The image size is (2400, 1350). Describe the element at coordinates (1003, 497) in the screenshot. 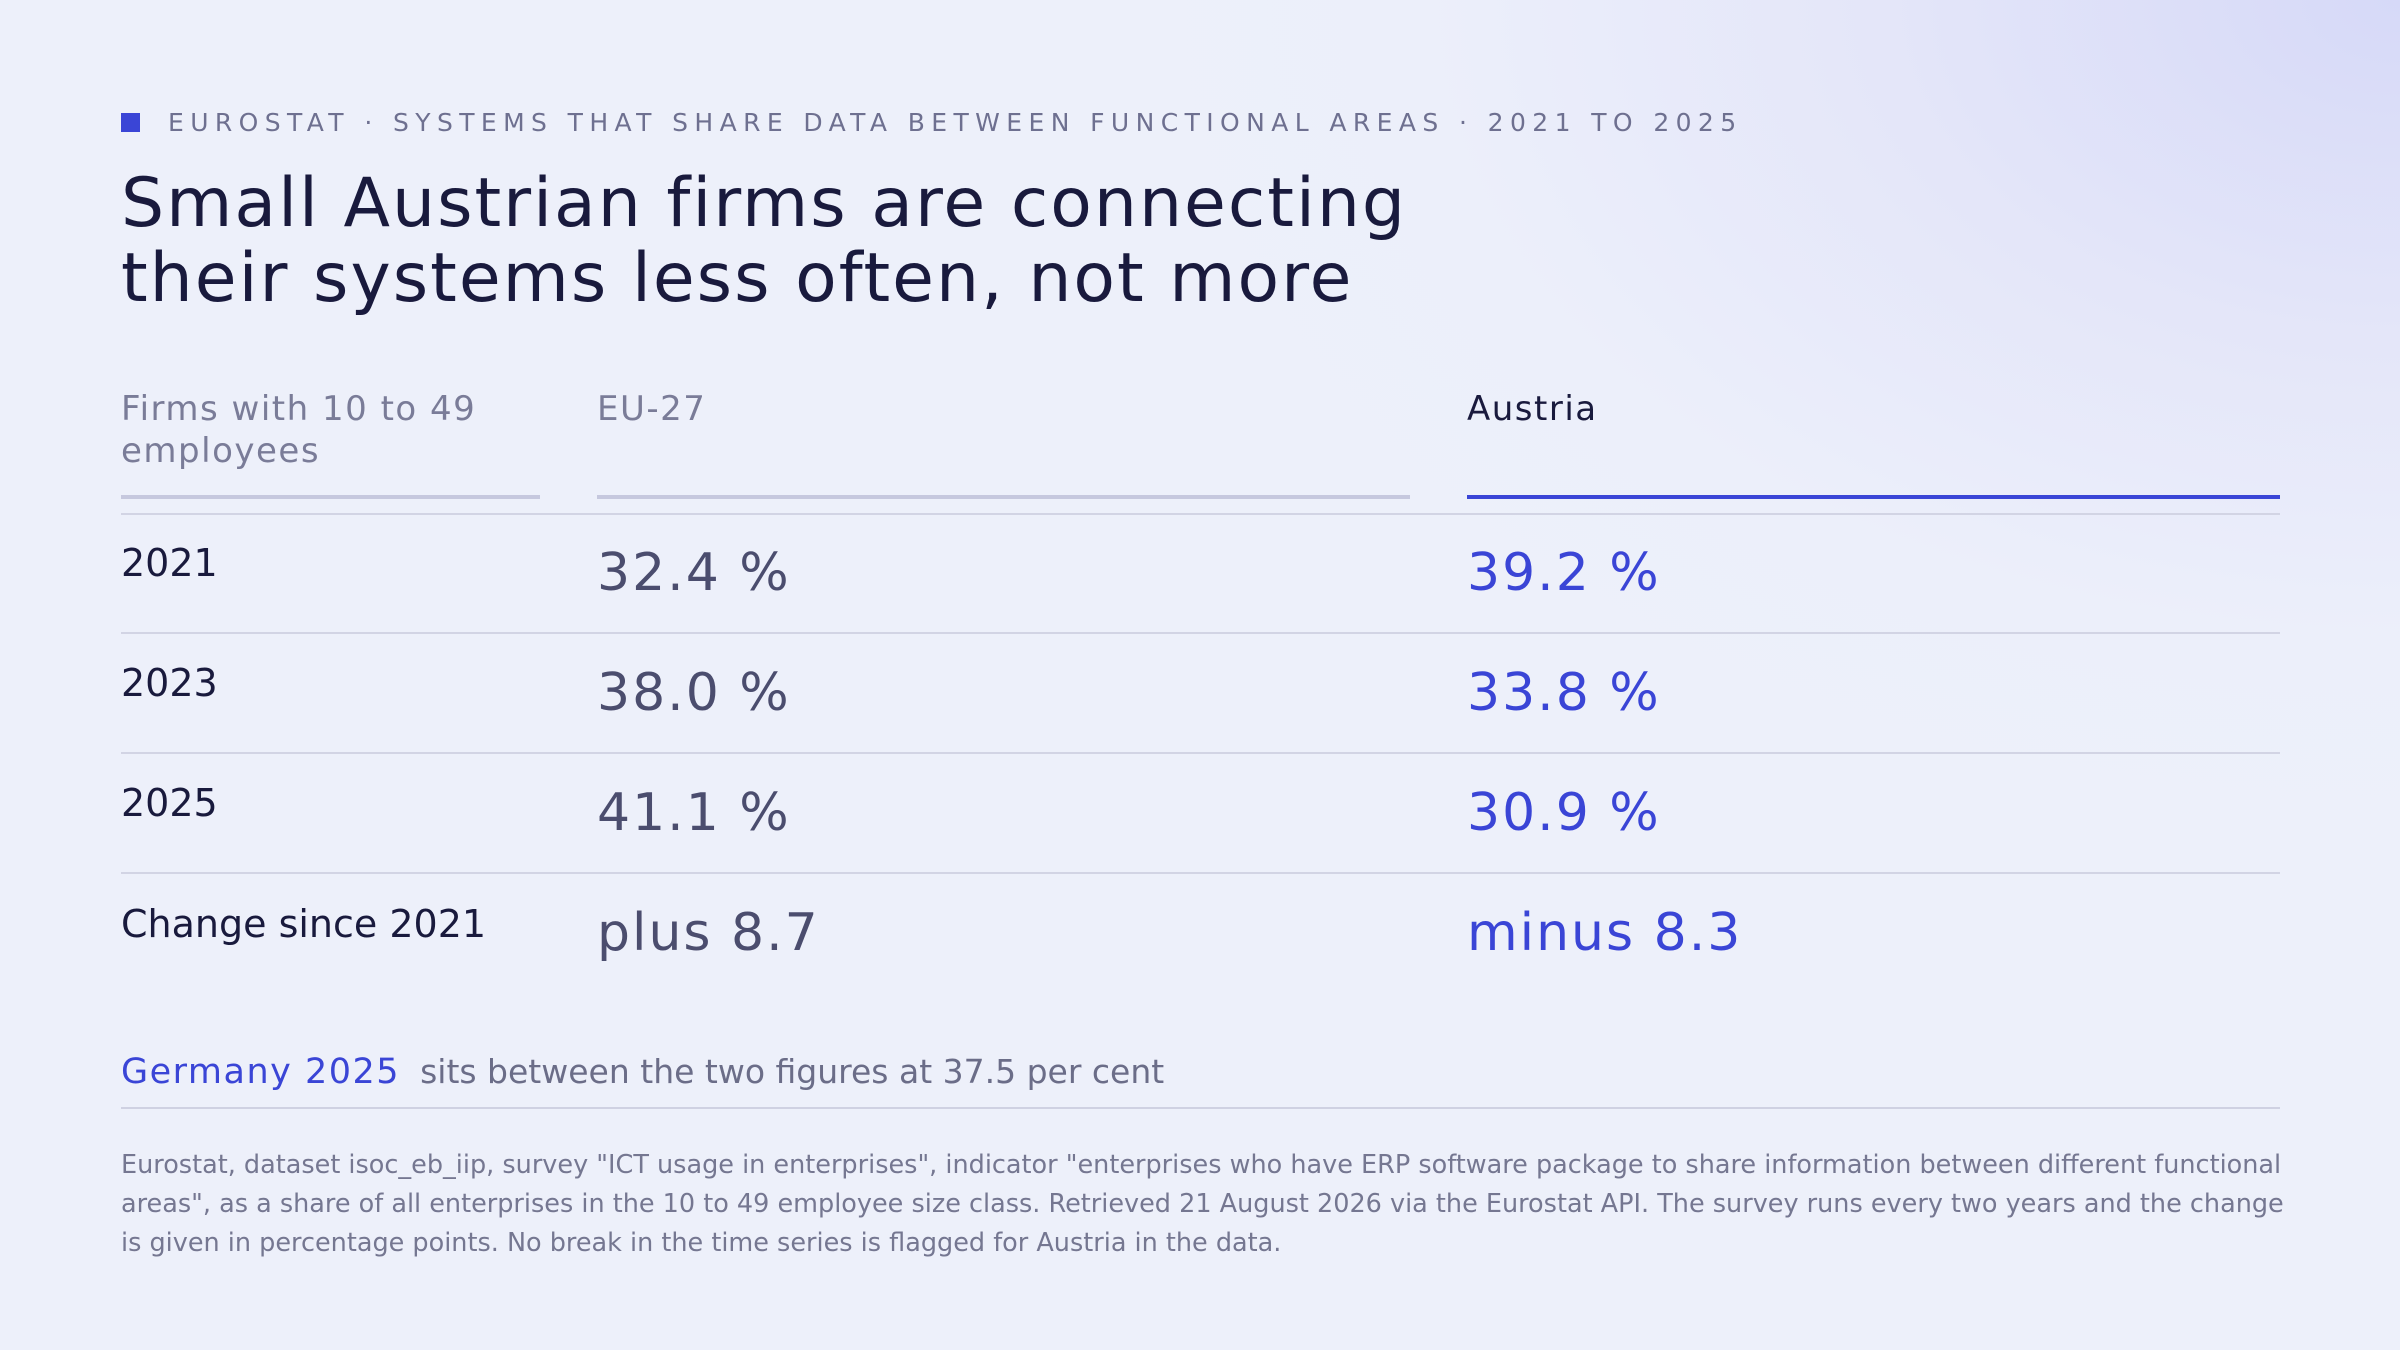

I see `header-rule-eu` at that location.